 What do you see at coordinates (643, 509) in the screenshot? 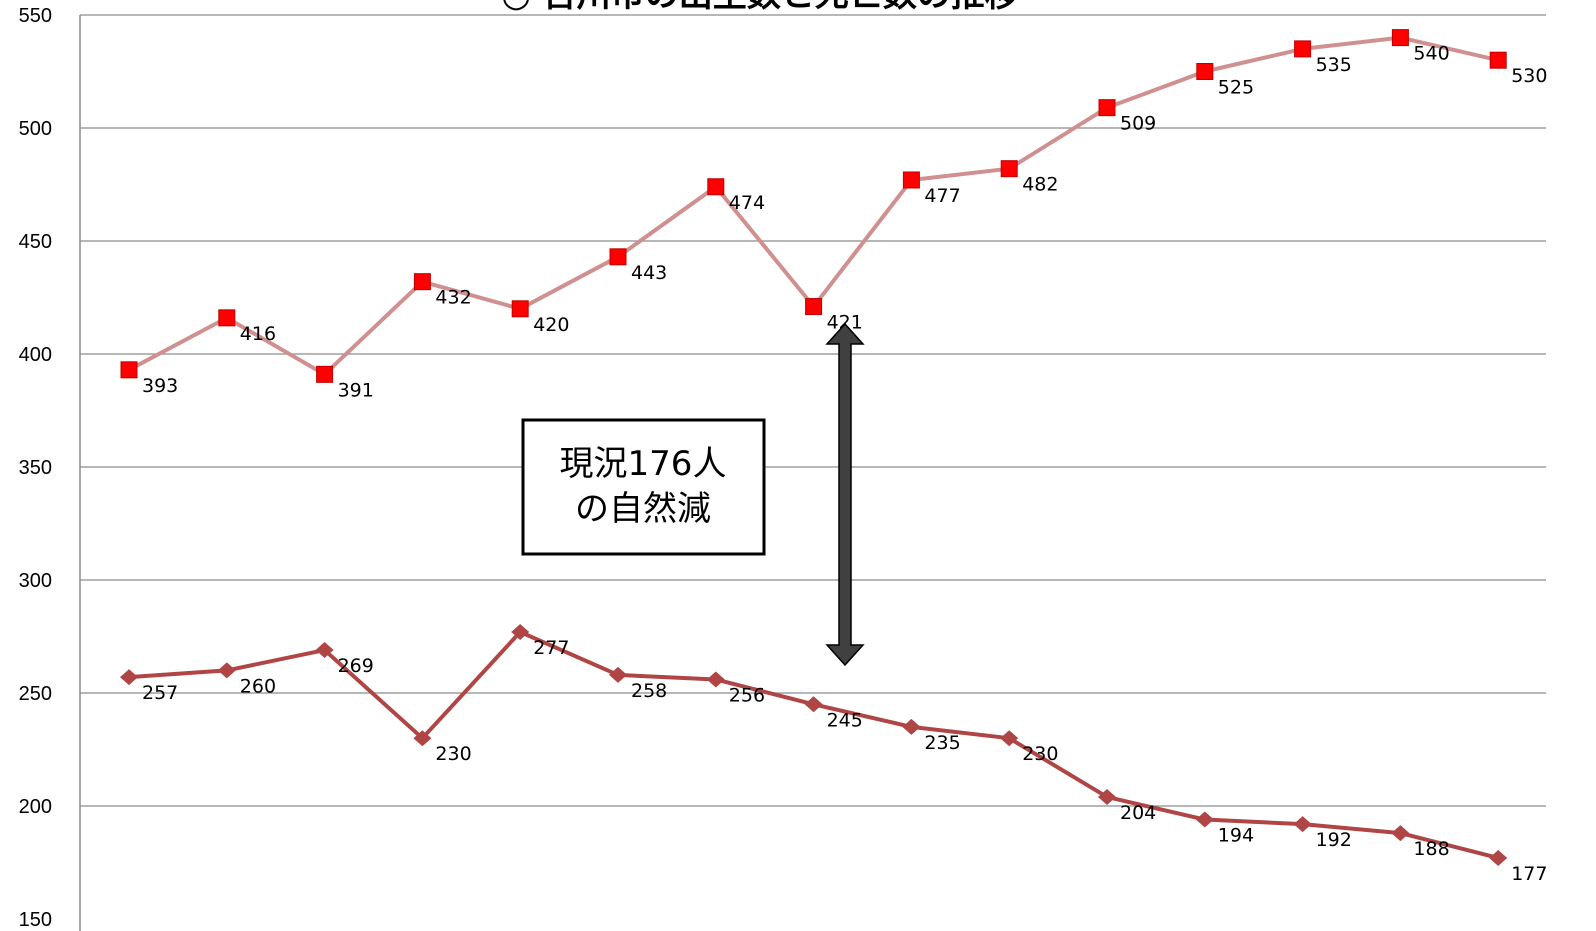
I see `annotation-line-2: の自然減` at bounding box center [643, 509].